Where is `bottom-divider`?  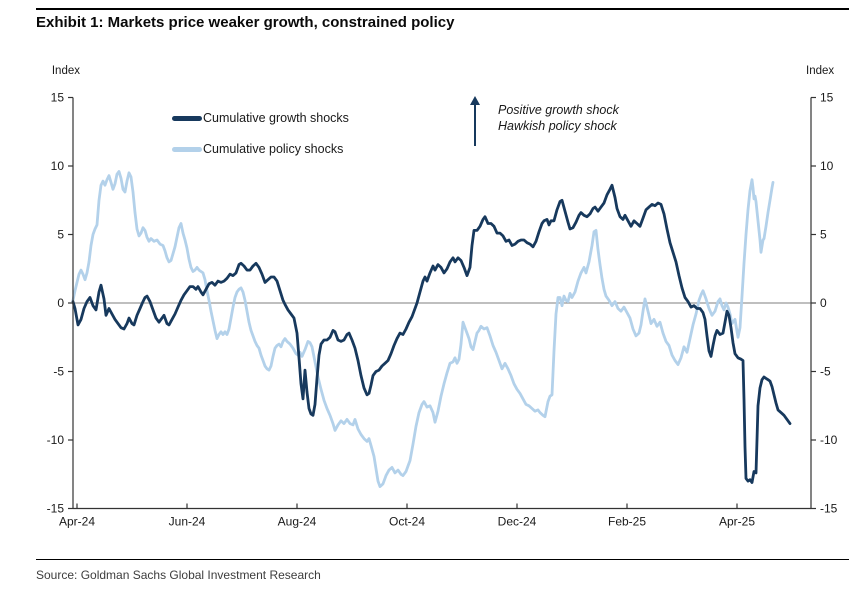 bottom-divider is located at coordinates (442, 559).